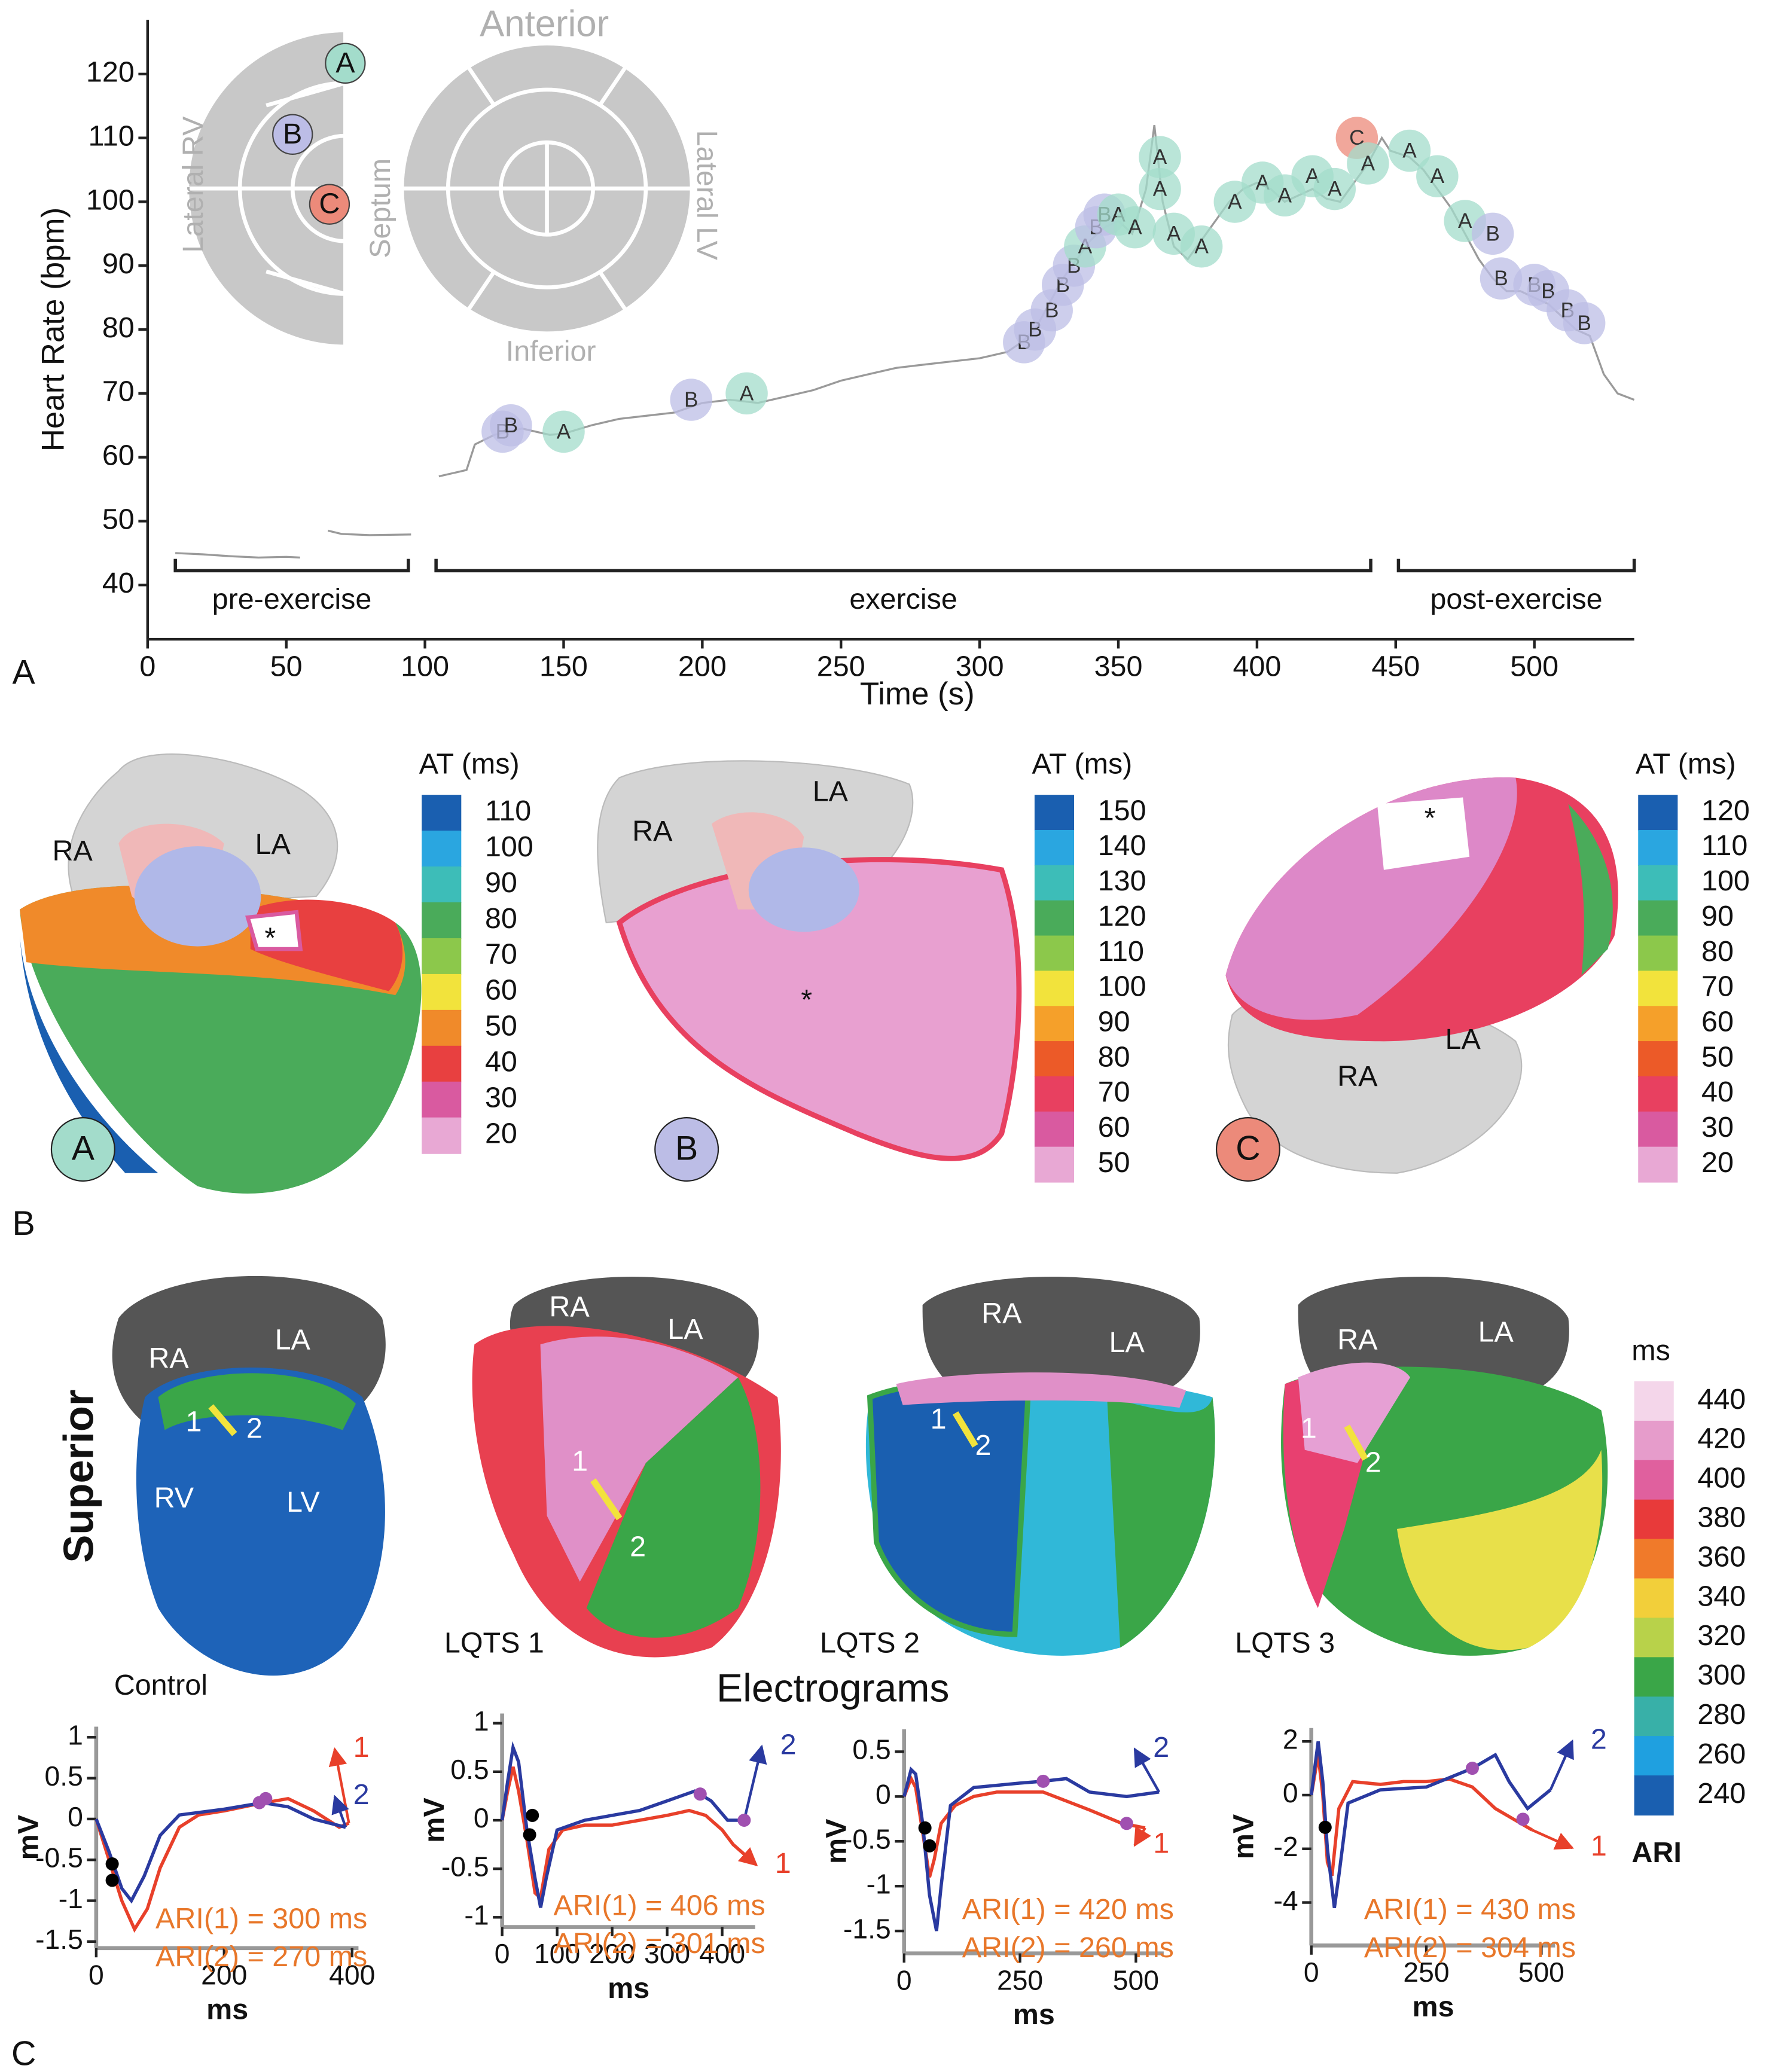 This screenshot has height=2072, width=1766. Describe the element at coordinates (1599, 1846) in the screenshot. I see `series-label: 1` at that location.